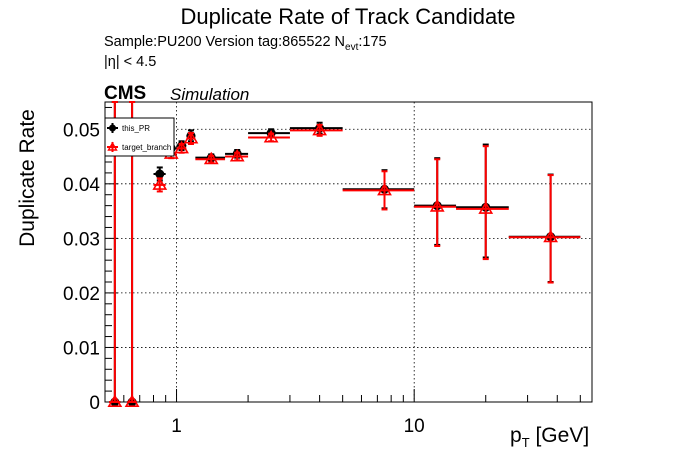 The width and height of the screenshot is (696, 472). Describe the element at coordinates (525, 443) in the screenshot. I see `x-axis-label-sub: T` at that location.